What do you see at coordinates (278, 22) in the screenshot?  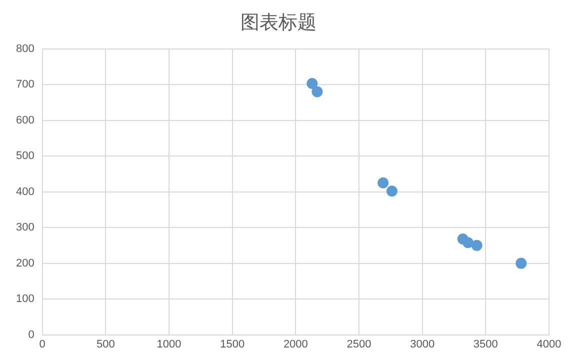 I see `chart-title: 图表标题` at bounding box center [278, 22].